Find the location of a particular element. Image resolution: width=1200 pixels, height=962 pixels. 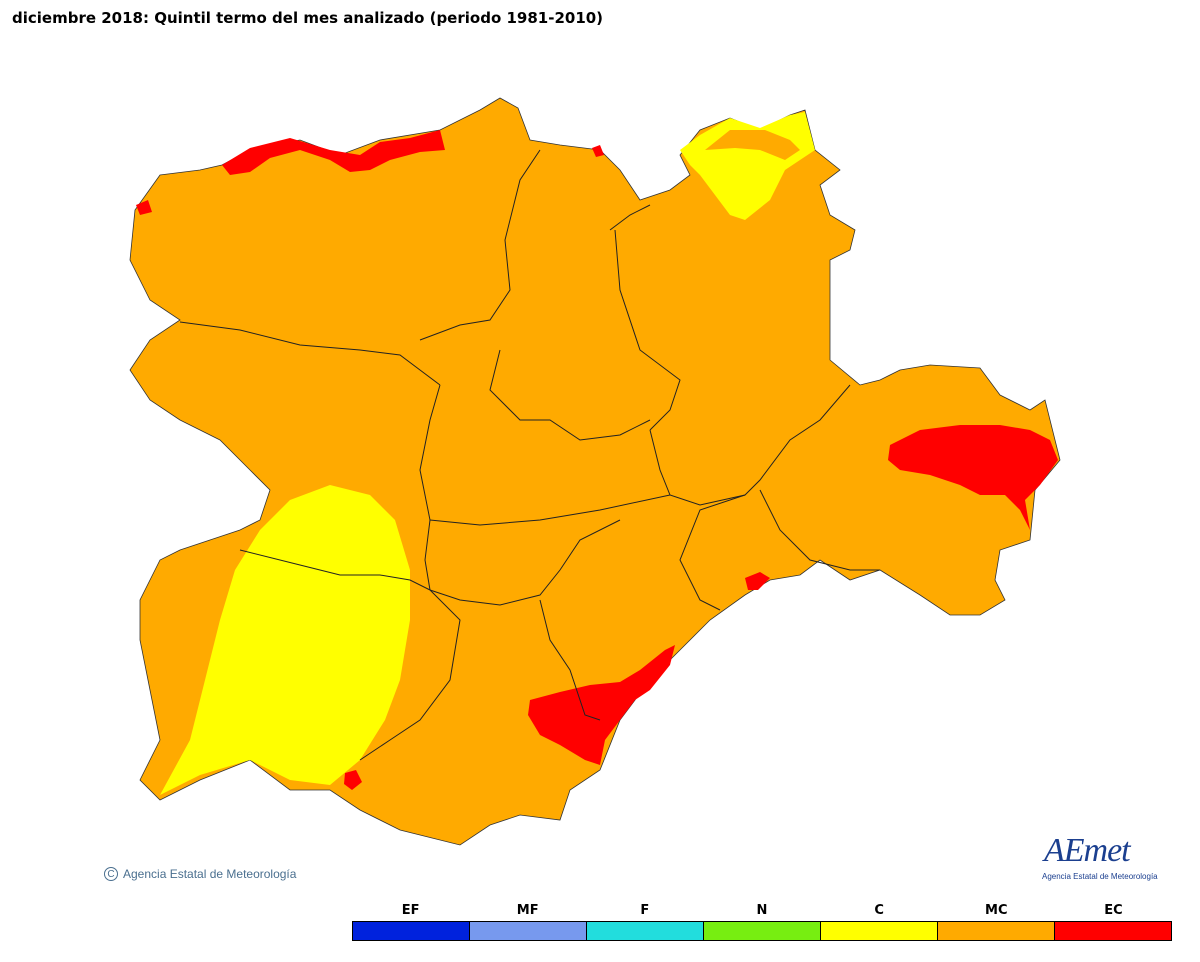

legend-bar is located at coordinates (762, 931).